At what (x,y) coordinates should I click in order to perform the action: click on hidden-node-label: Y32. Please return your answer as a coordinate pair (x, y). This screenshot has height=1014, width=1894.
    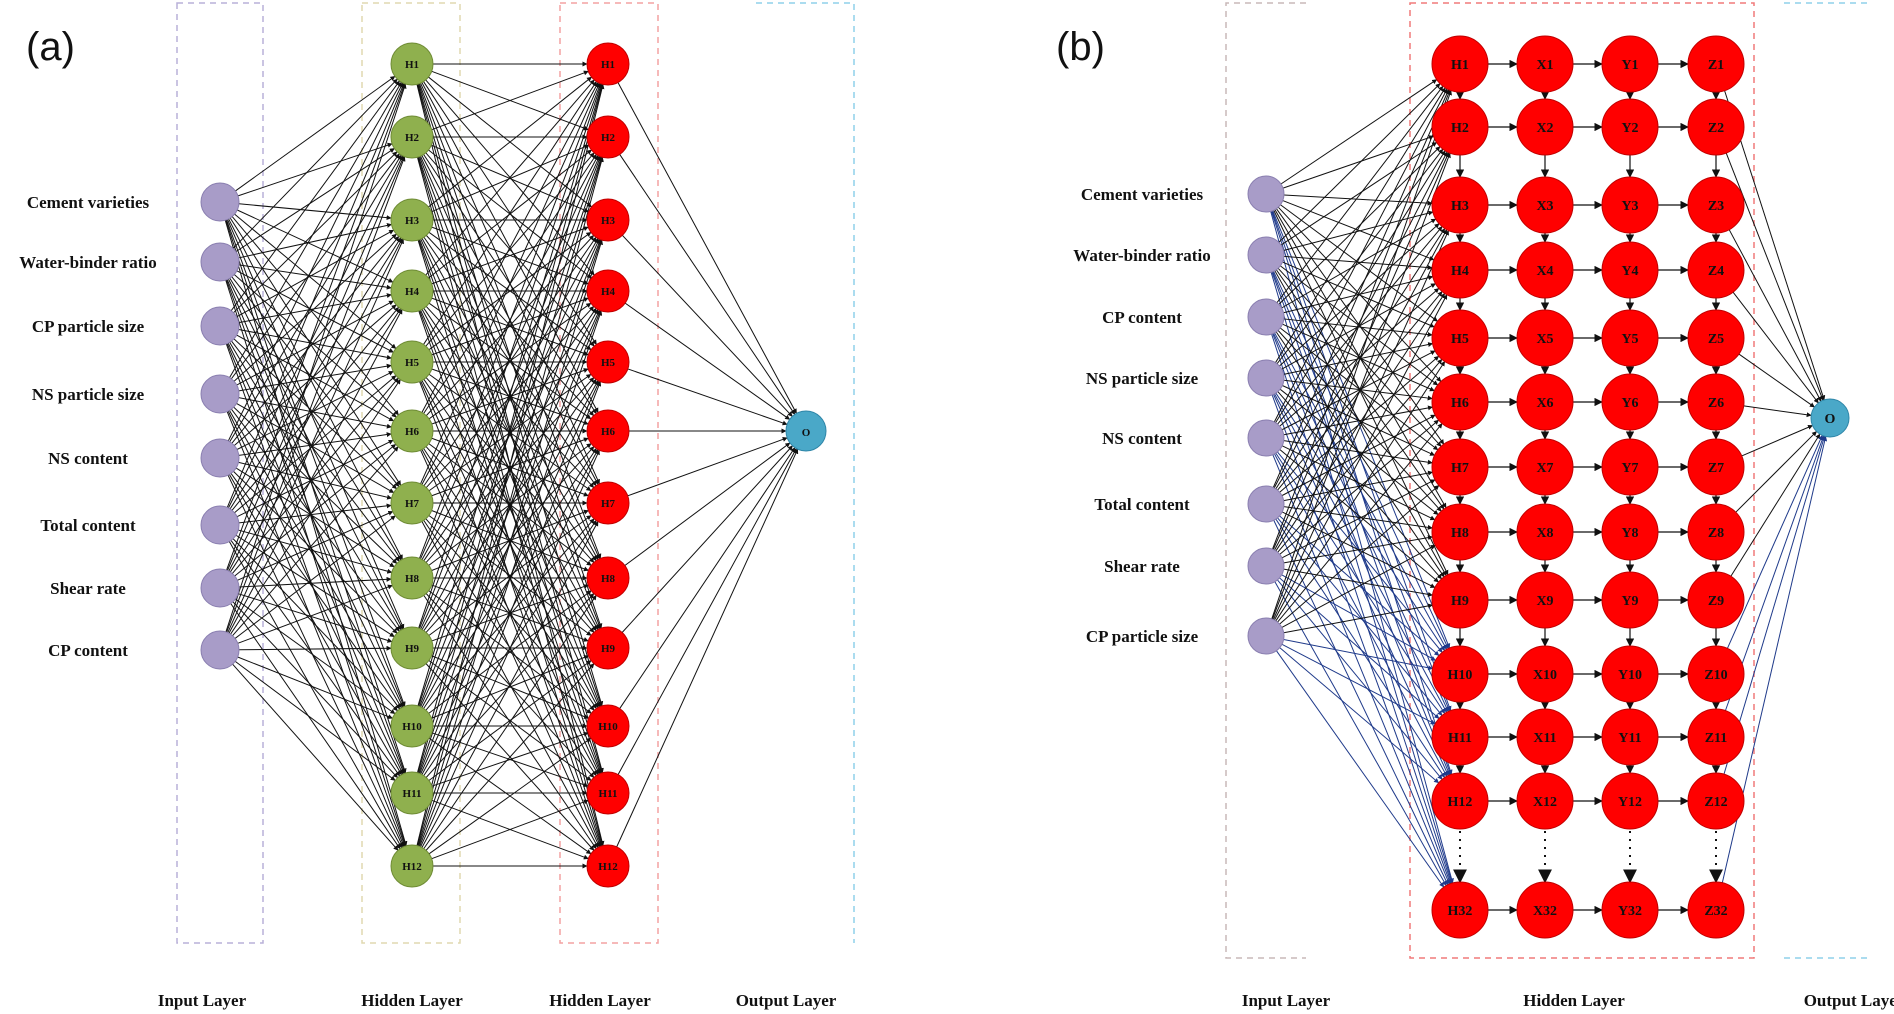
    Looking at the image, I should click on (1630, 911).